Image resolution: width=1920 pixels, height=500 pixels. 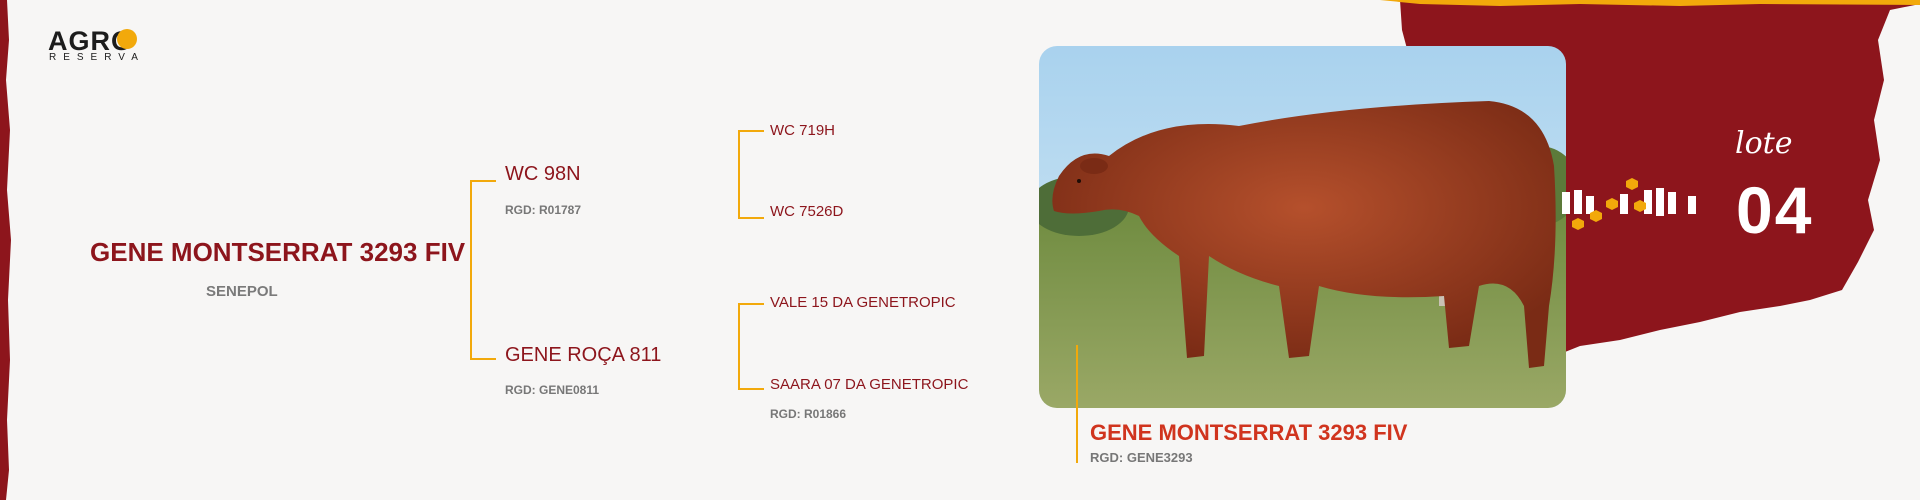 I want to click on dam-dam-name: SAARA 07 DA GENETROPIC, so click(x=869, y=384).